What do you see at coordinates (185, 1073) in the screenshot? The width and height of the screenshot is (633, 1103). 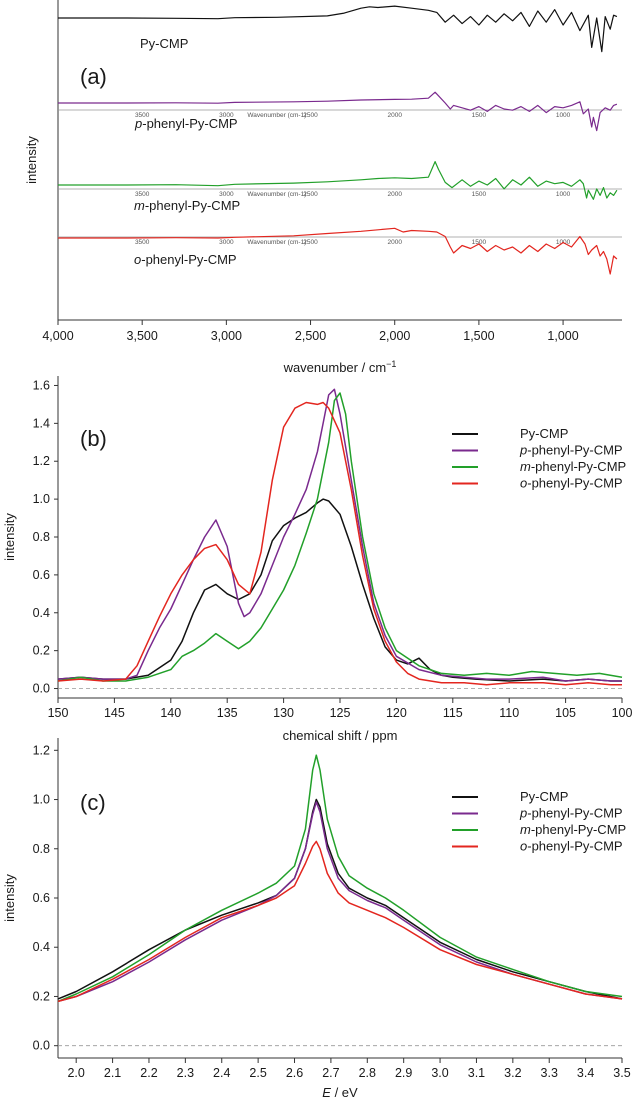 I see `x-tick-label: 2.3` at bounding box center [185, 1073].